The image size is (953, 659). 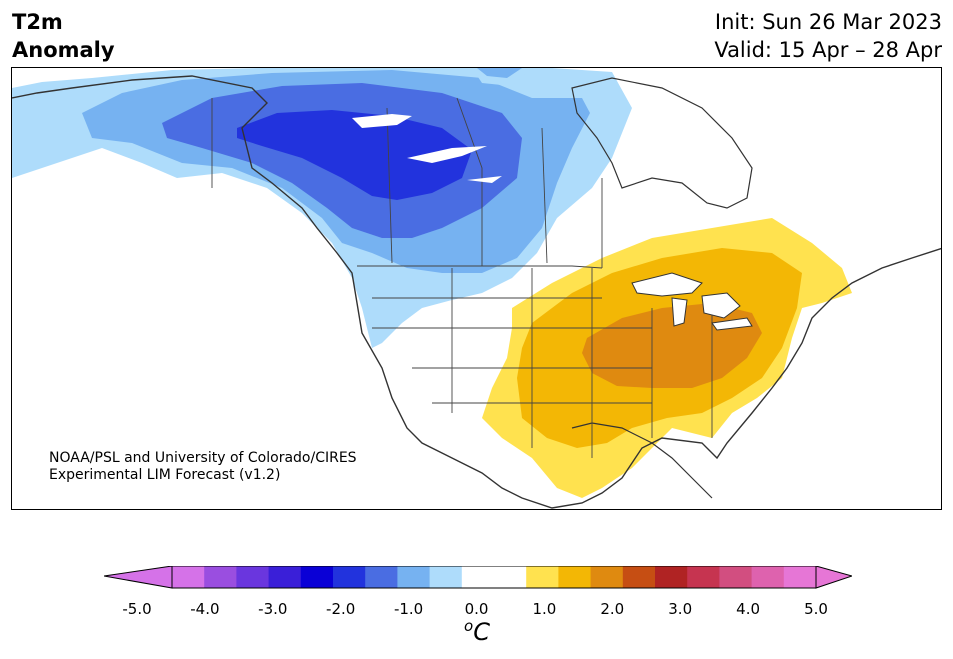 What do you see at coordinates (828, 22) in the screenshot?
I see `init-date: Init: Sun 26 Mar 2023` at bounding box center [828, 22].